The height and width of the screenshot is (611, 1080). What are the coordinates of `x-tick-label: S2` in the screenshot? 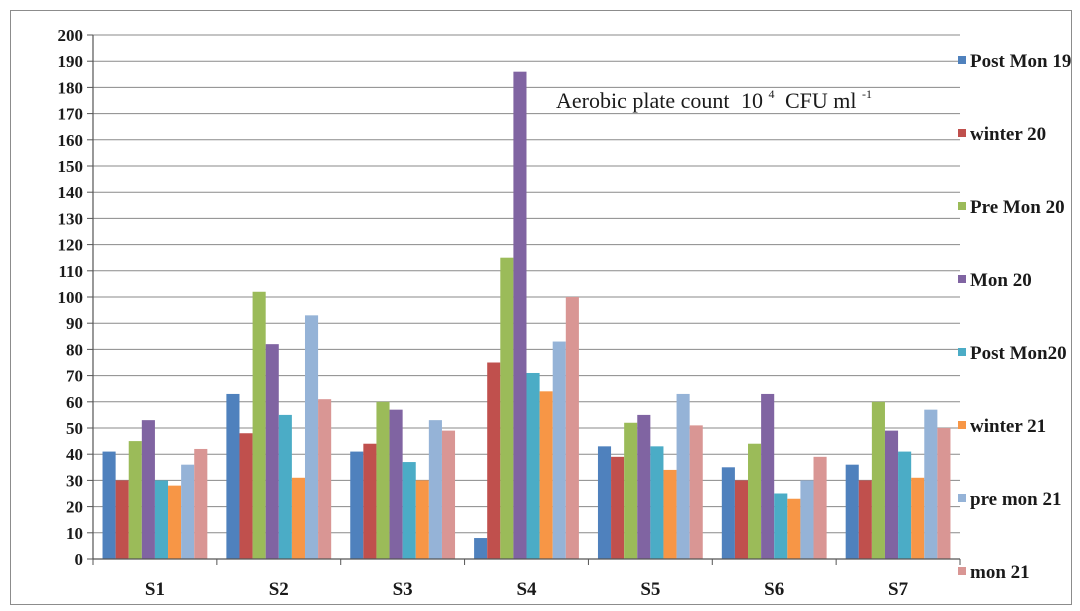 It's located at (279, 589).